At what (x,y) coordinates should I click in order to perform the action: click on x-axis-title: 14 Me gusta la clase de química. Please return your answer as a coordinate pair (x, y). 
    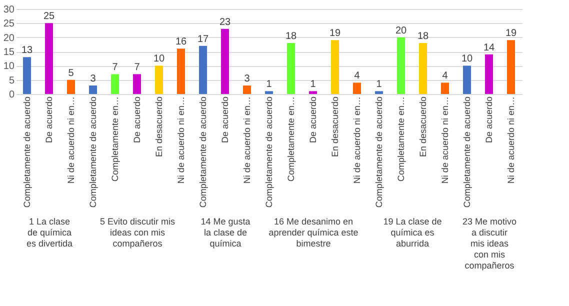
    Looking at the image, I should click on (225, 232).